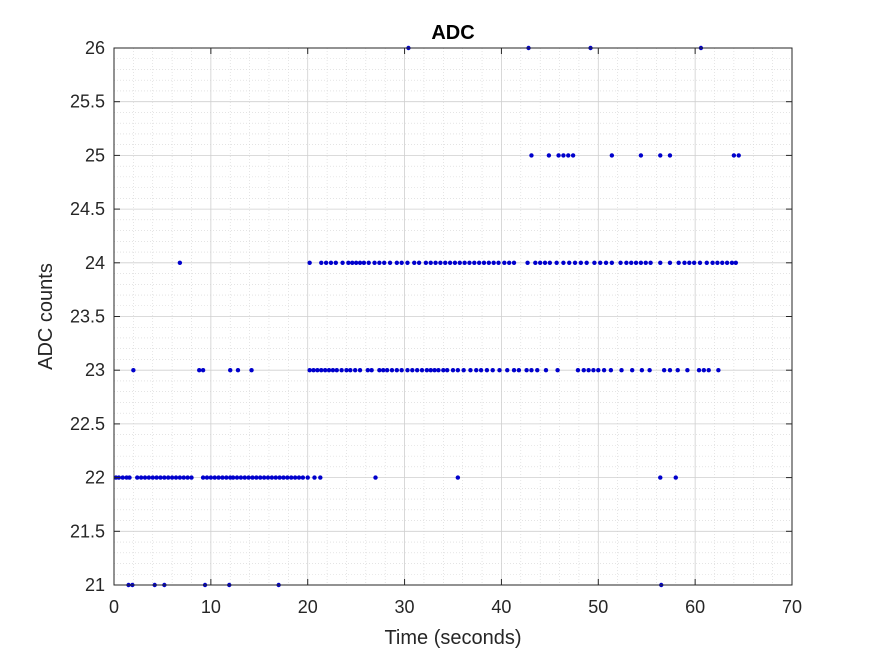  What do you see at coordinates (95, 478) in the screenshot?
I see `y-tick-label: 22` at bounding box center [95, 478].